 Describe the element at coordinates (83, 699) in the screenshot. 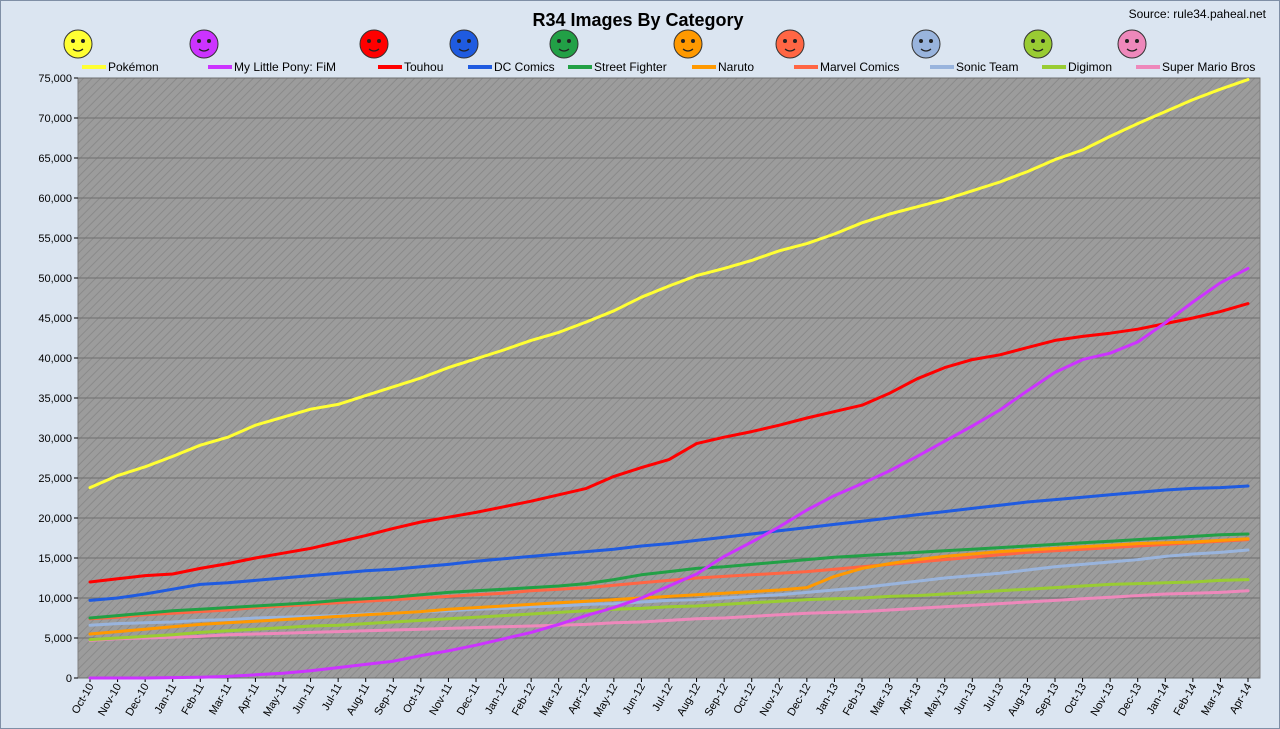

I see `x-tick-label: Oct-10` at that location.